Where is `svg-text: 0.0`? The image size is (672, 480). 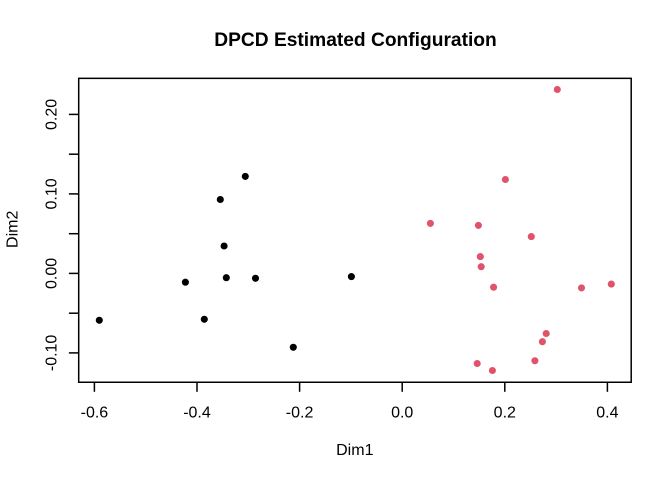 svg-text: 0.0 is located at coordinates (402, 413).